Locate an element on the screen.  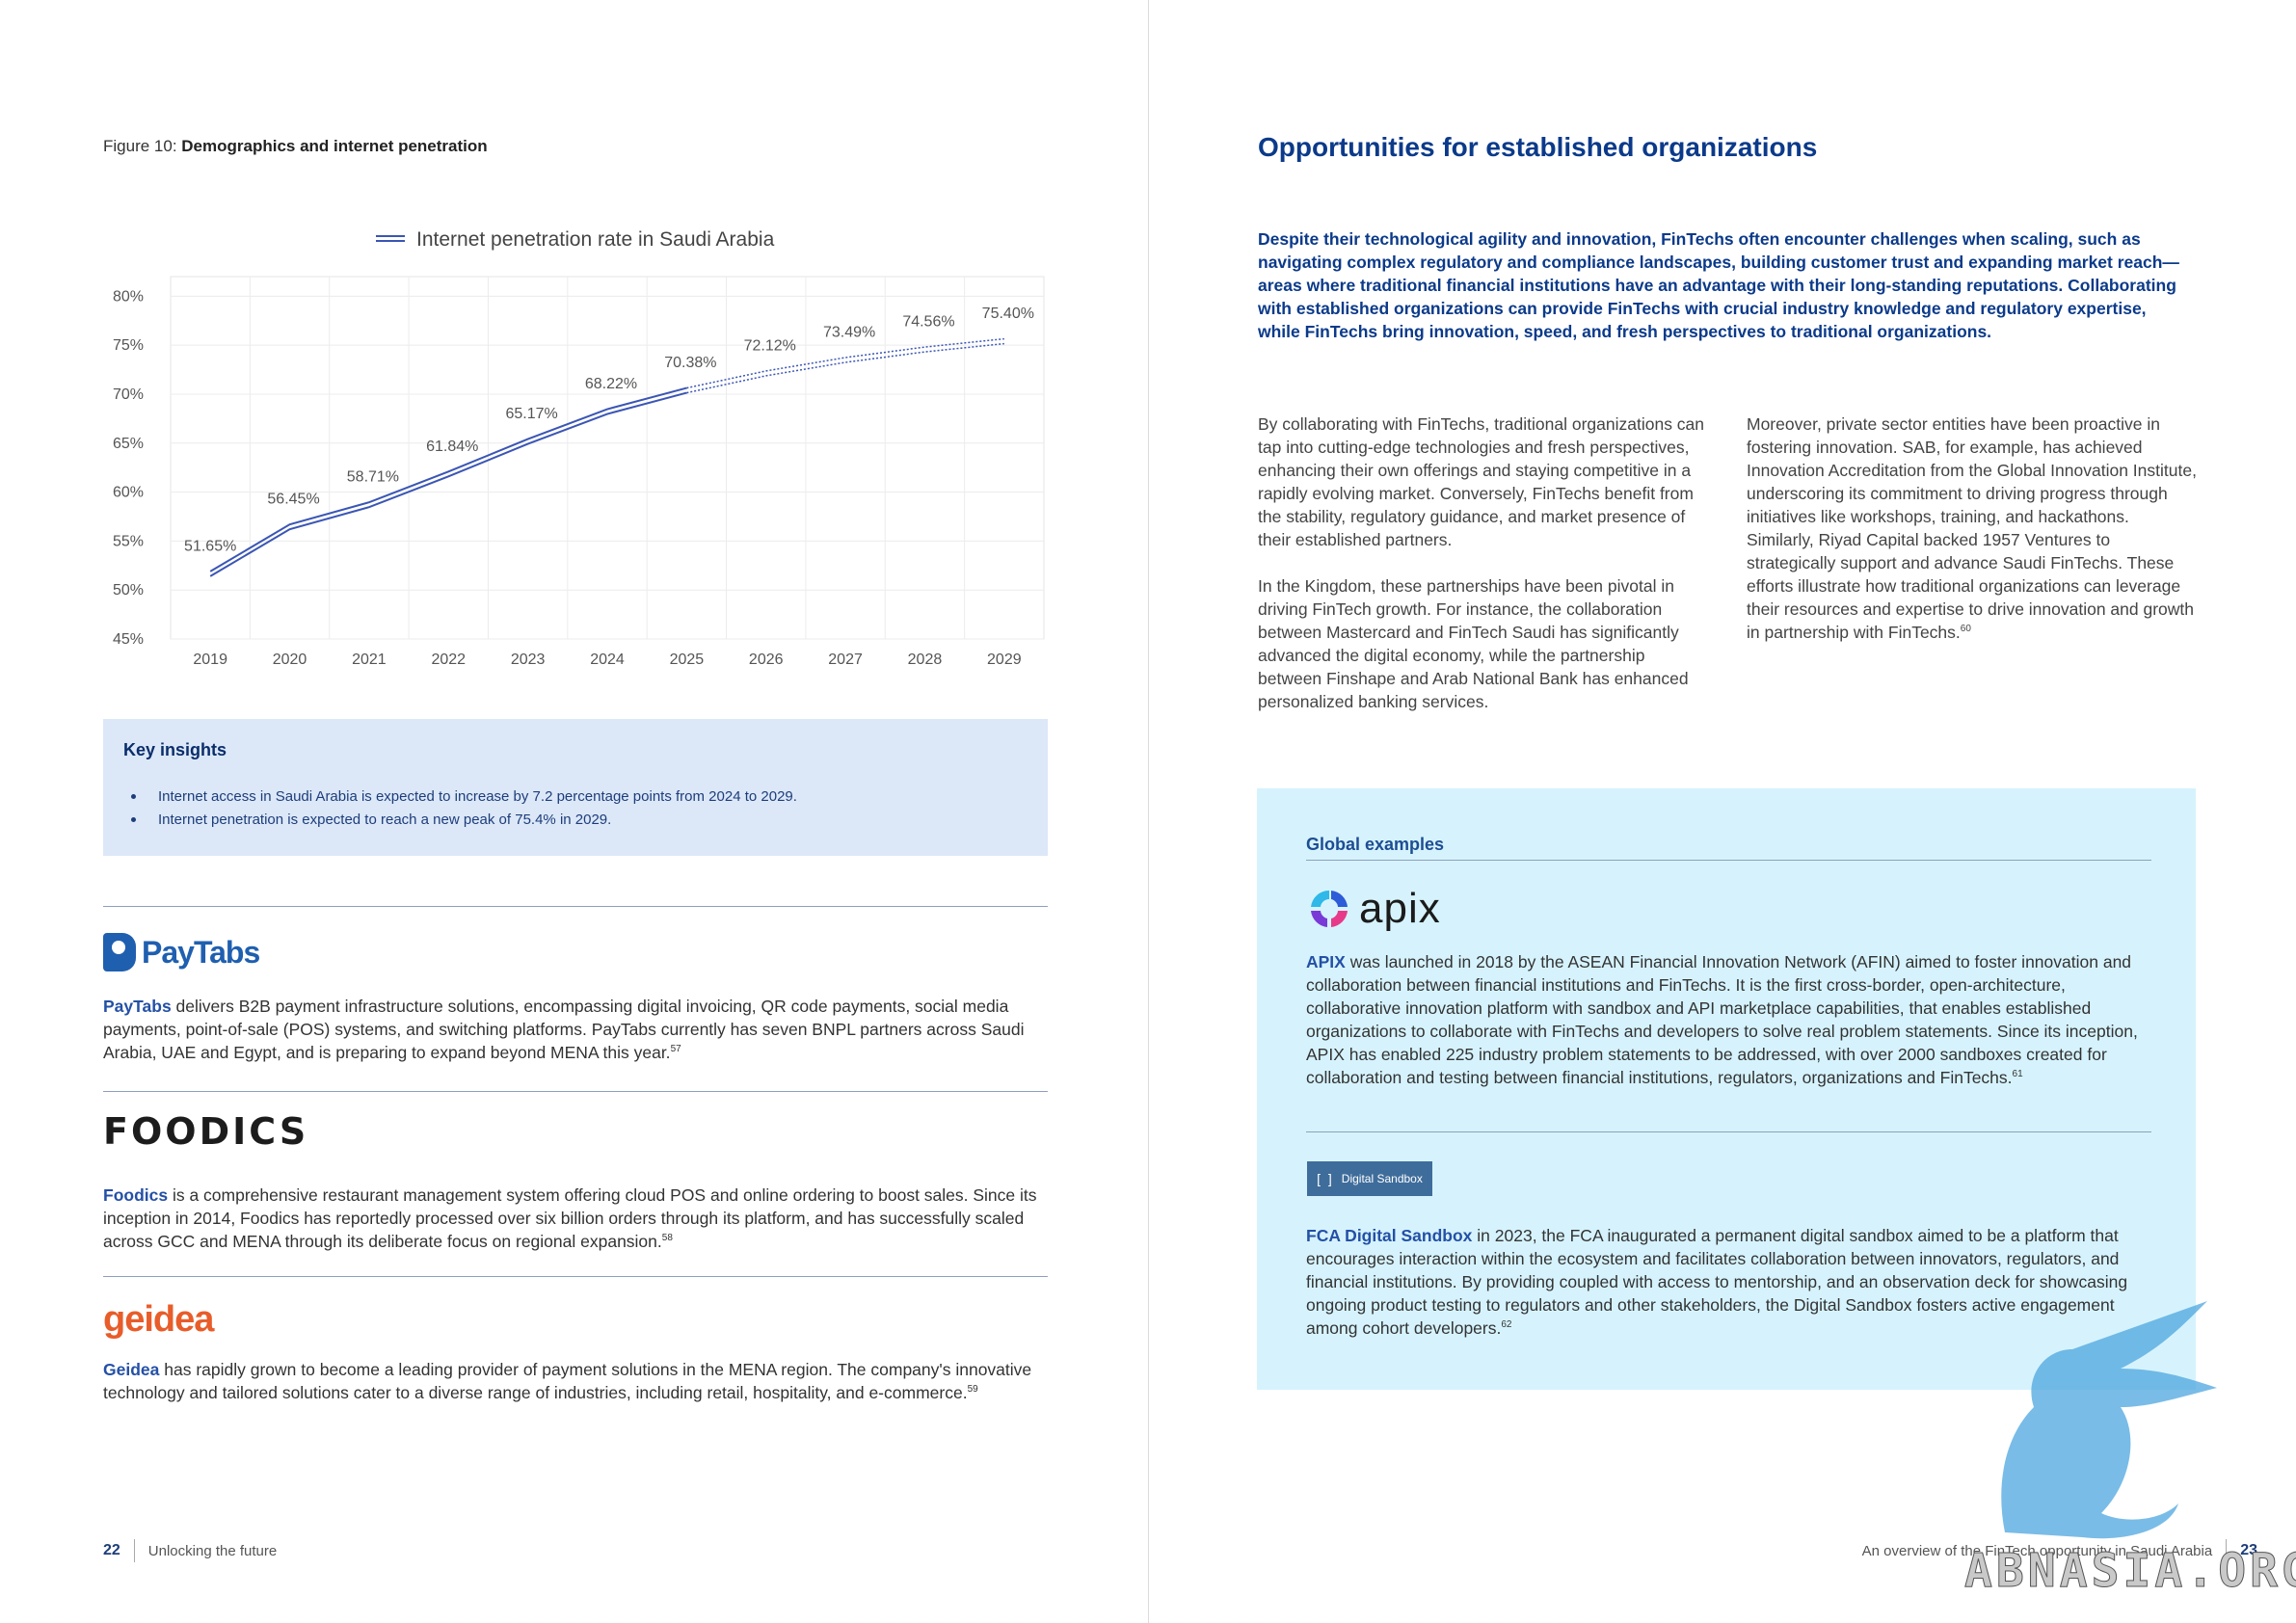
paytabs-logo-text: PayTabs is located at coordinates (201, 952).